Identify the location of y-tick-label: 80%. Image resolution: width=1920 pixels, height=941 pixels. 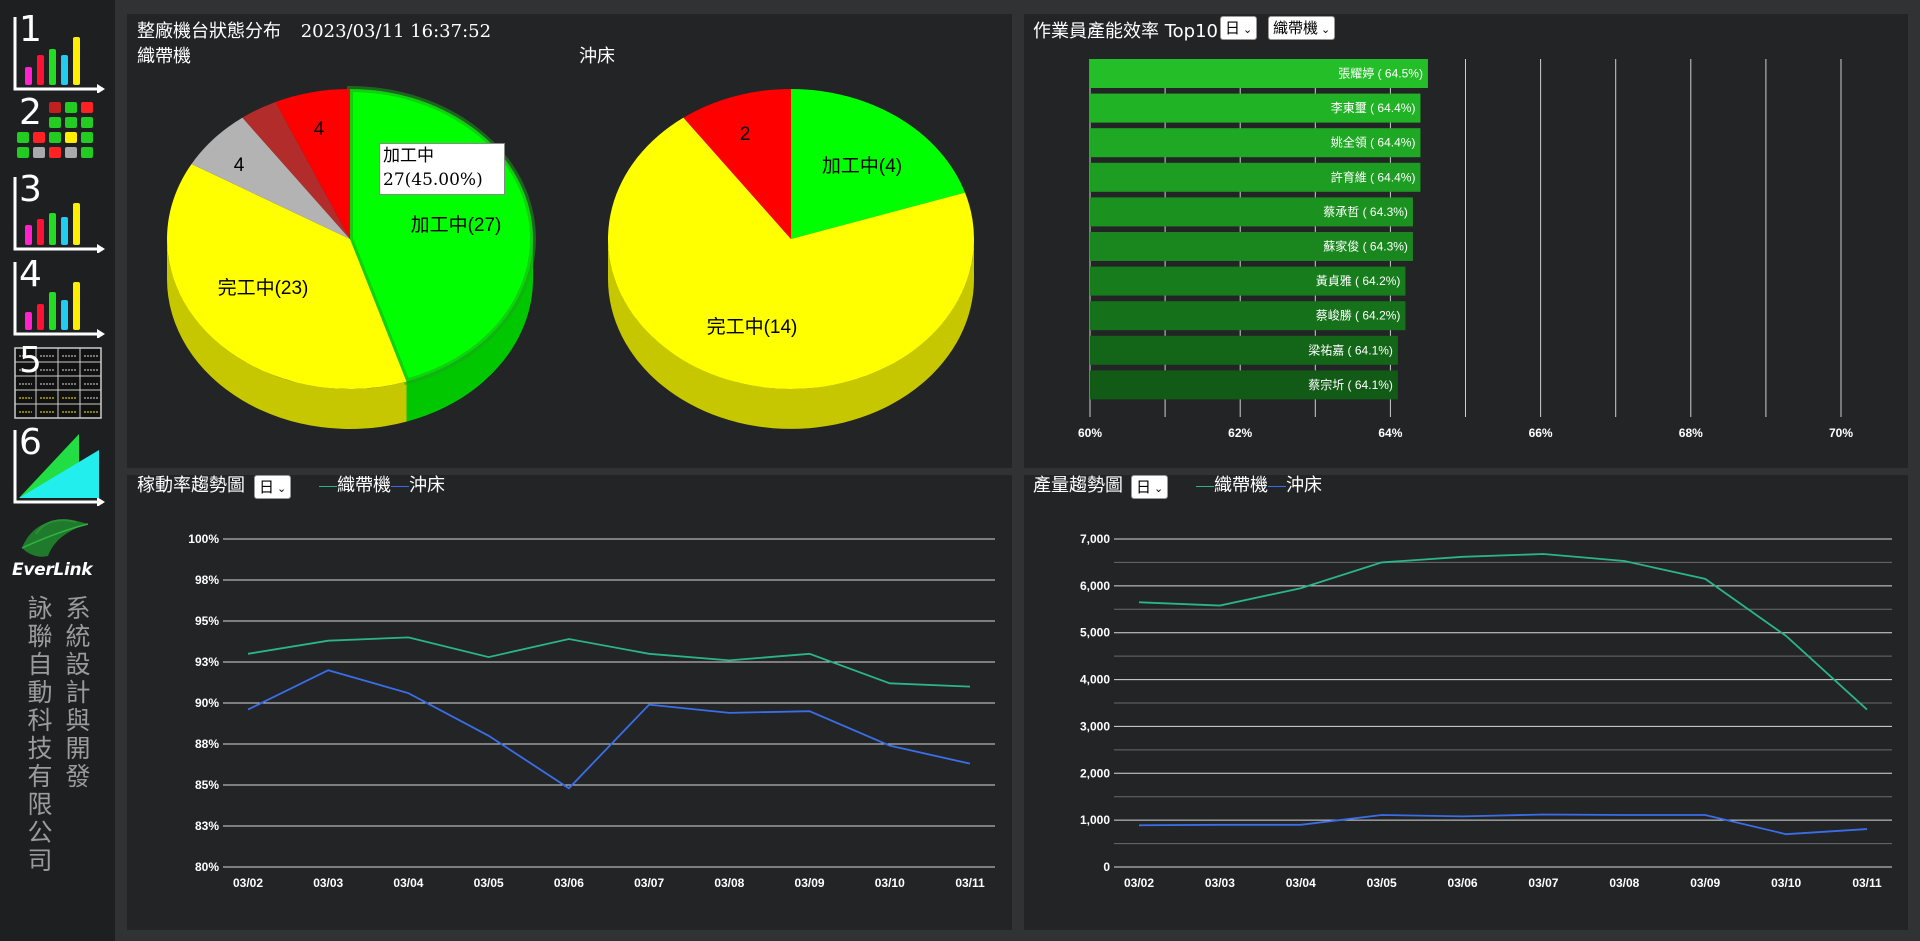
(207, 867).